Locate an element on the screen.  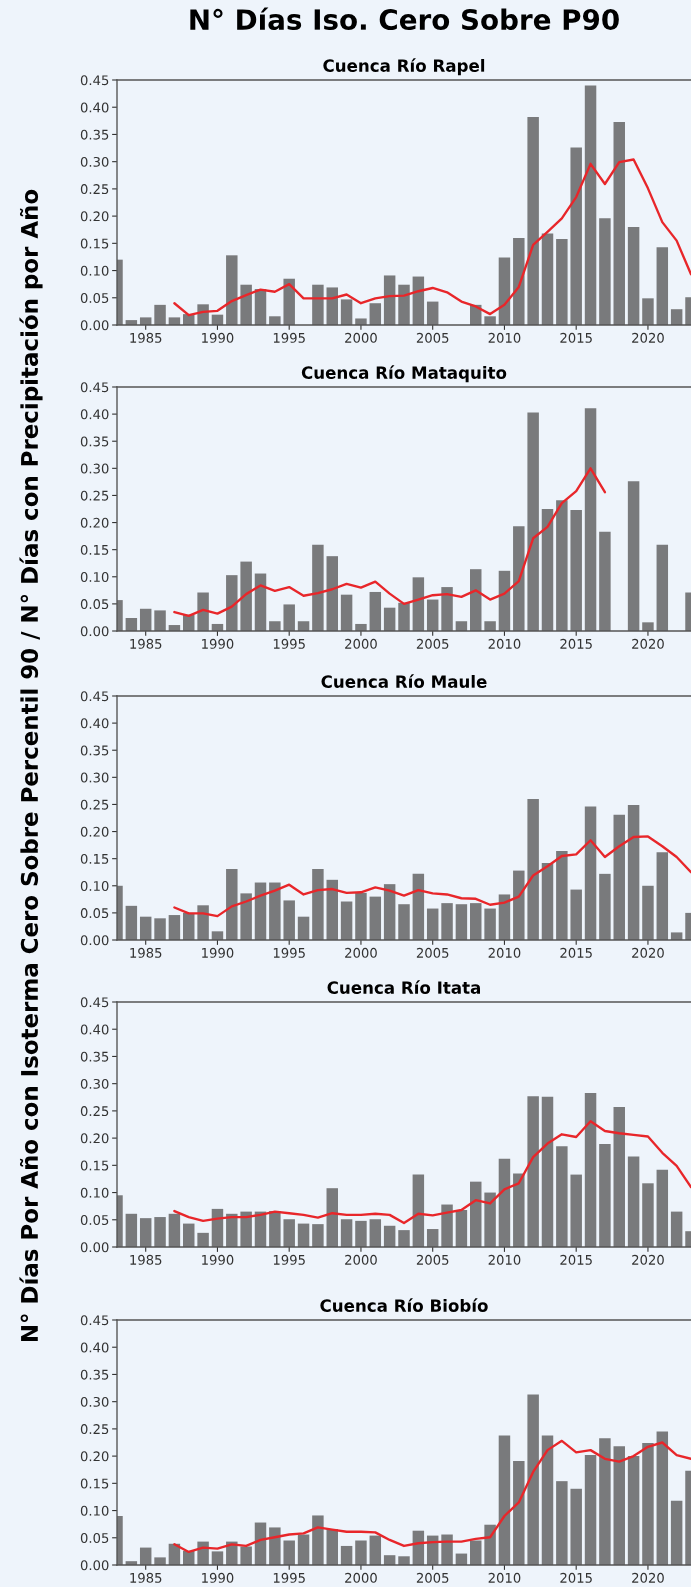
chart-title: N° Días Iso. Cero Sobre P90 is located at coordinates (404, 19).